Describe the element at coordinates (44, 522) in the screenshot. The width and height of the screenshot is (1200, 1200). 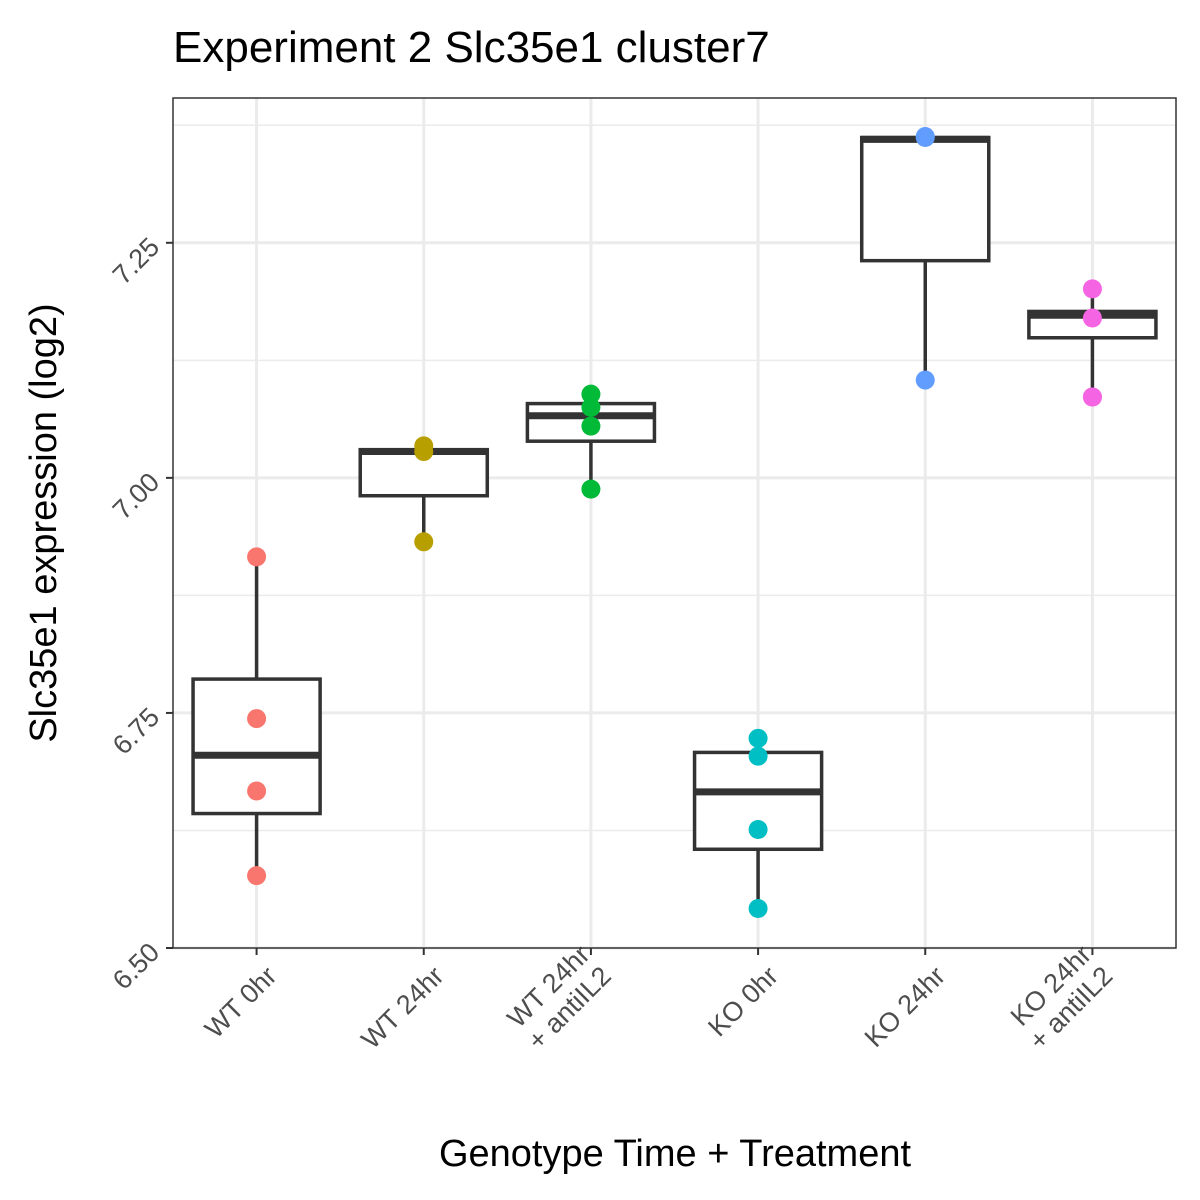
I see `y-axis-label: Slc35e1 expression (log2)` at that location.